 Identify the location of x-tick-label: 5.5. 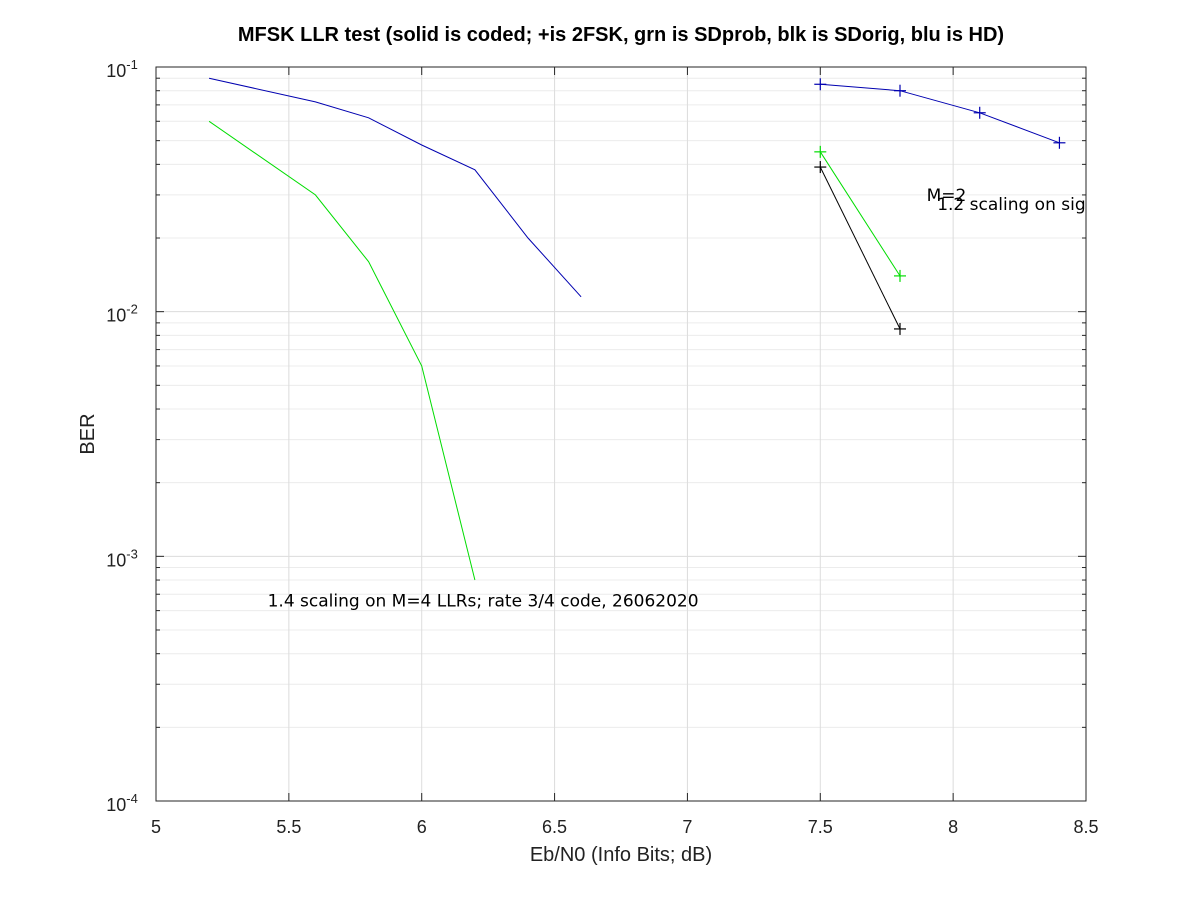
(288, 827).